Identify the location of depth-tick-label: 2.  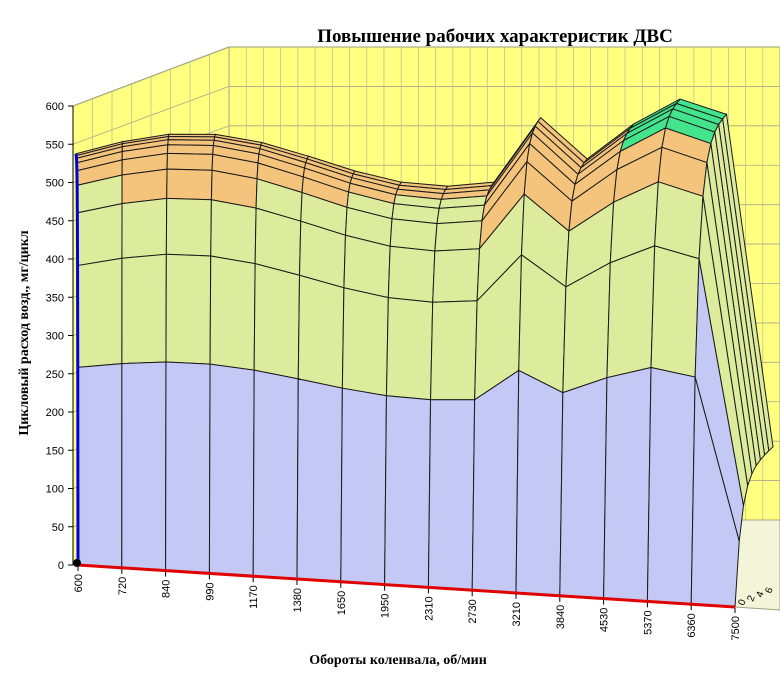
(751, 598).